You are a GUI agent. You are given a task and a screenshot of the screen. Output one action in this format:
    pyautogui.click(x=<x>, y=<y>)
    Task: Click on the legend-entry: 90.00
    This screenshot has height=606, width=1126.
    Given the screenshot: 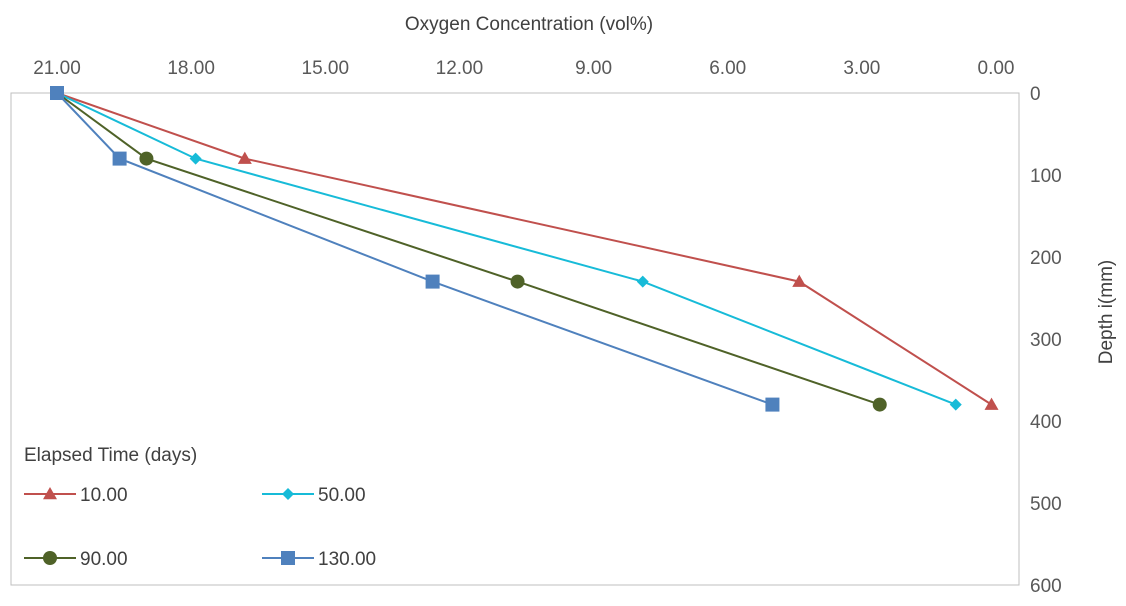 What is the action you would take?
    pyautogui.click(x=76, y=559)
    